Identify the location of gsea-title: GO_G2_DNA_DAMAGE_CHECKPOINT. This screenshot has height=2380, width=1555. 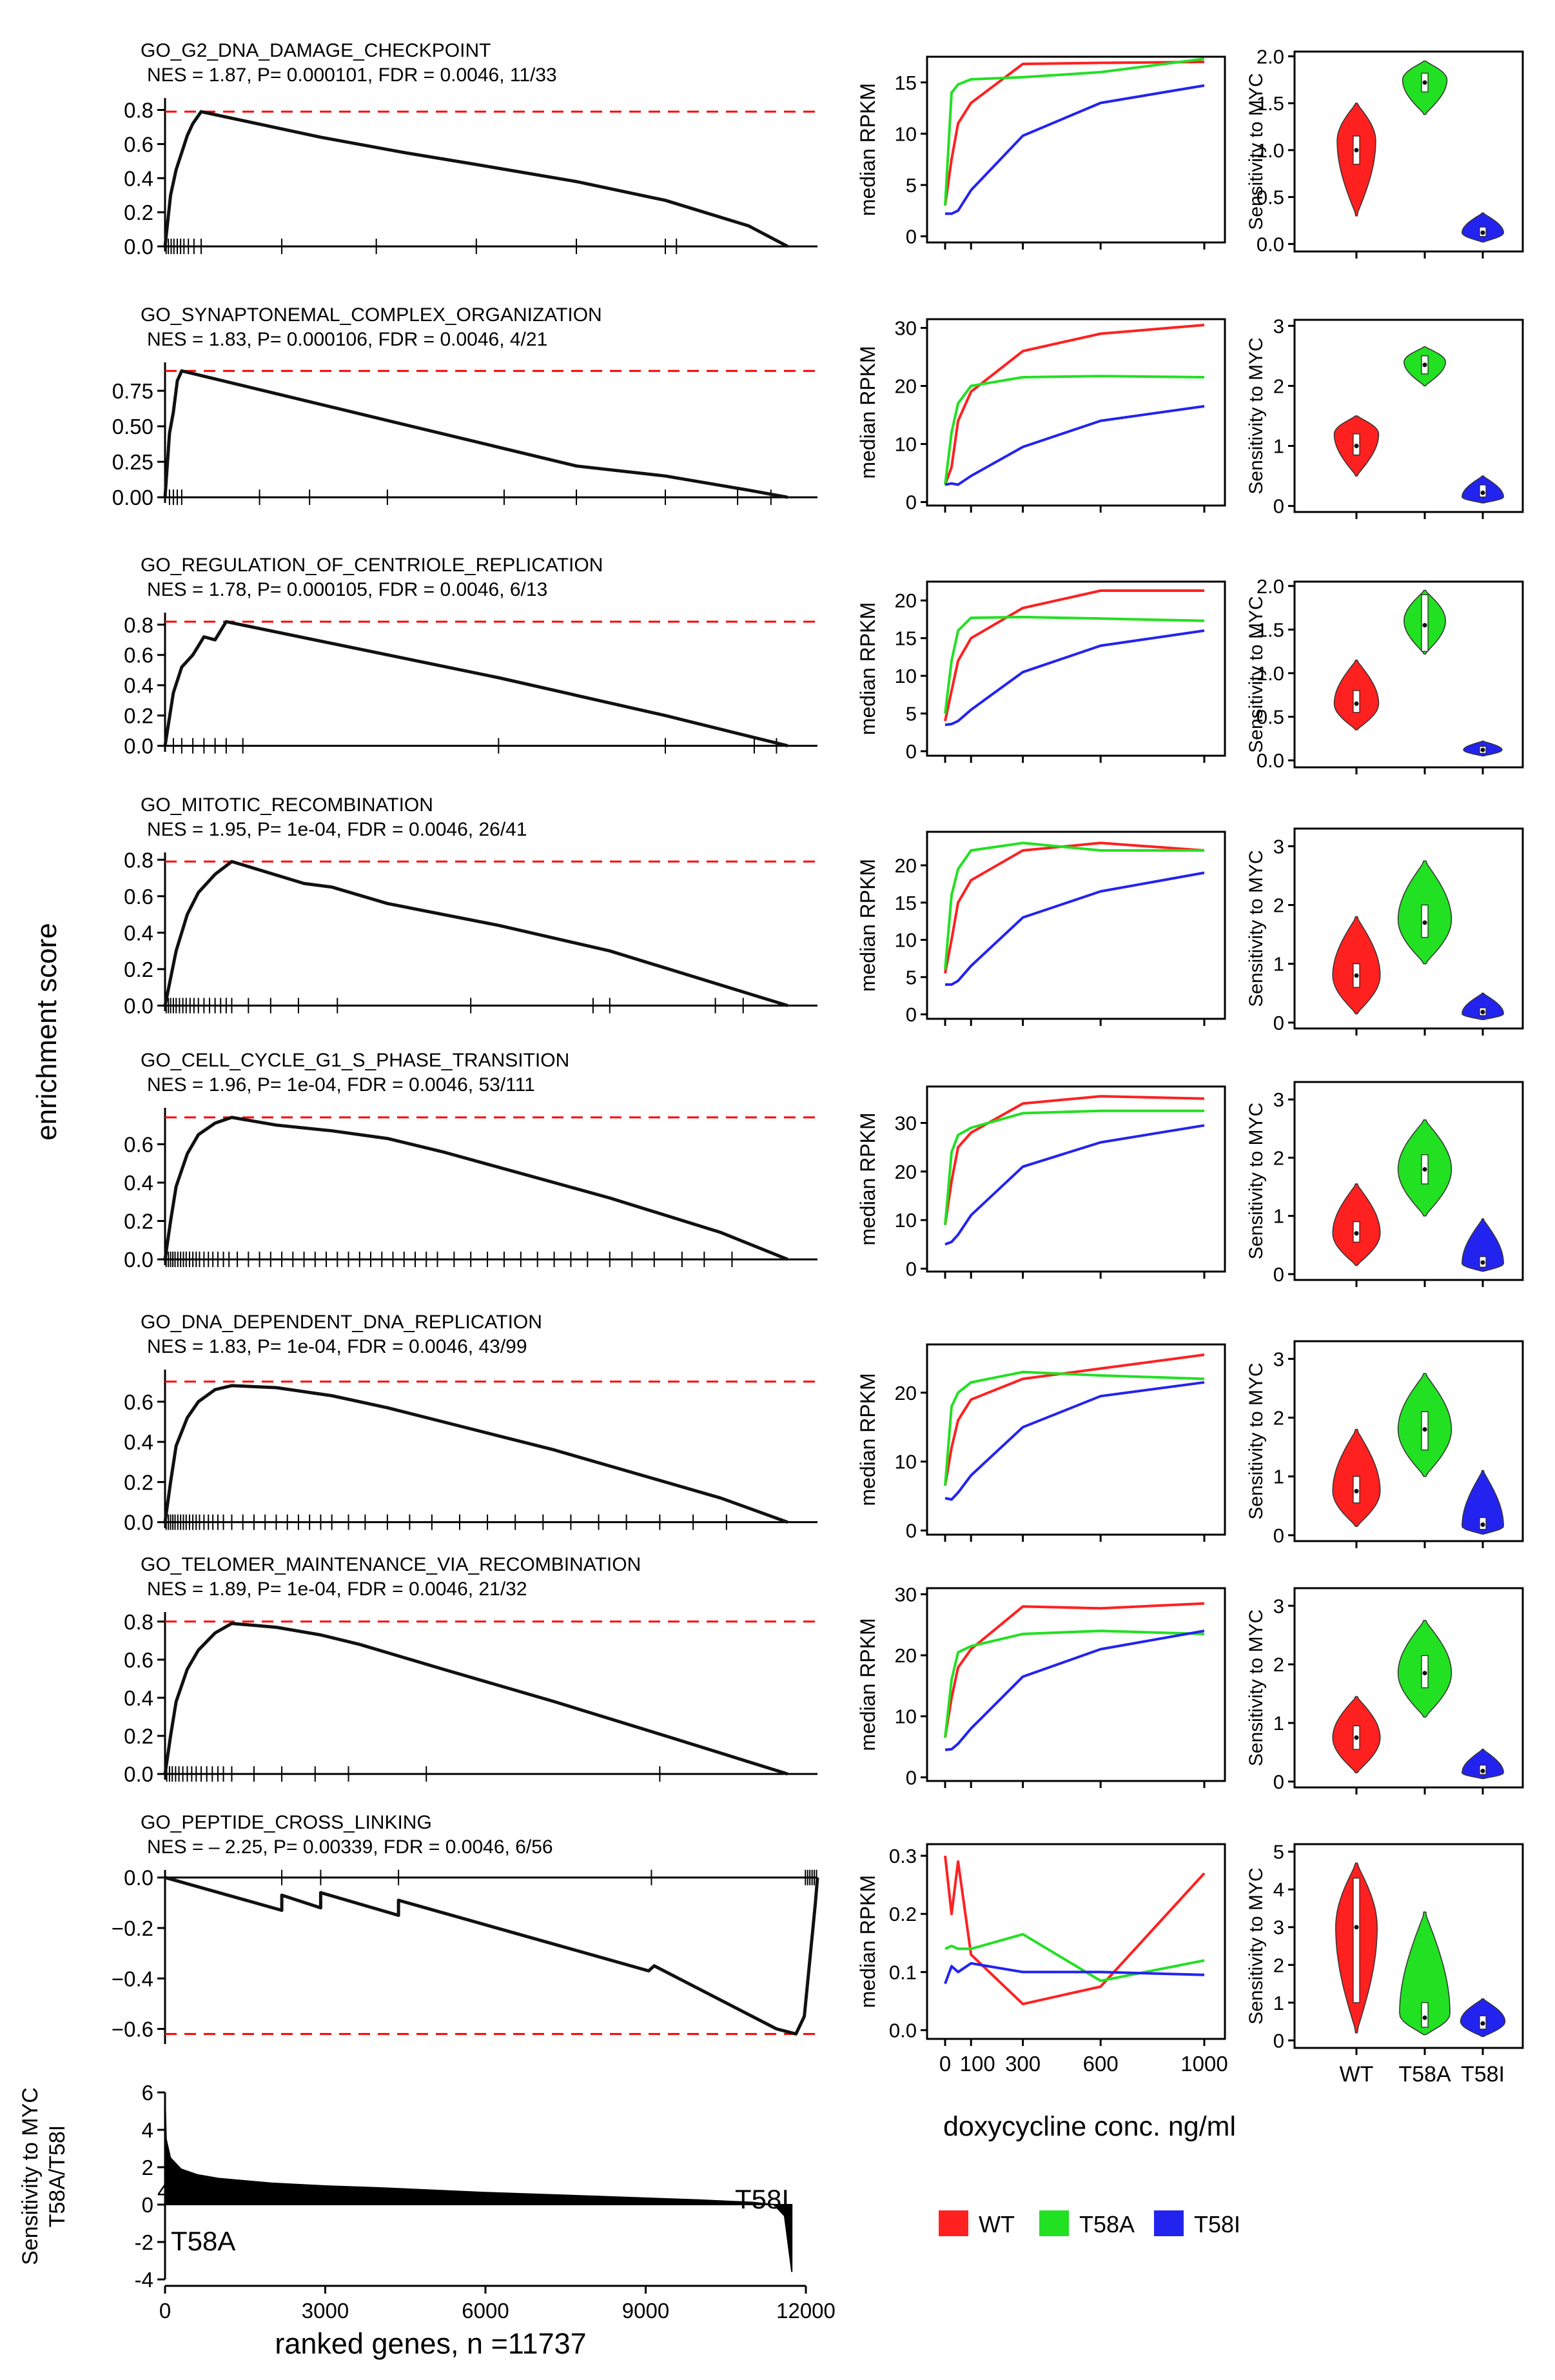
(316, 50).